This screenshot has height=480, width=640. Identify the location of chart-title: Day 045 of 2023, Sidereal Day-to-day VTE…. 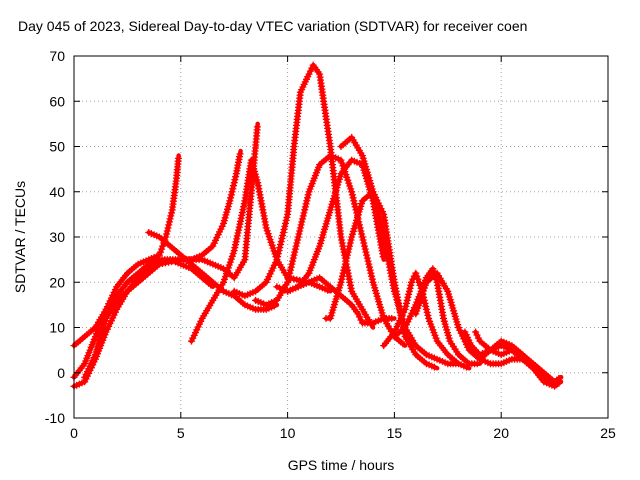
(273, 26).